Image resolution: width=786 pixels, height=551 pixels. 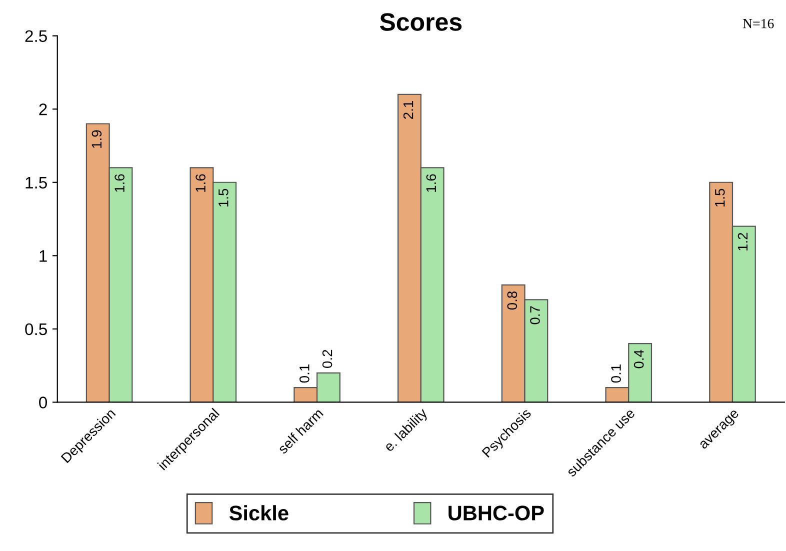 I want to click on y-tick-label: 0.5, so click(x=36, y=329).